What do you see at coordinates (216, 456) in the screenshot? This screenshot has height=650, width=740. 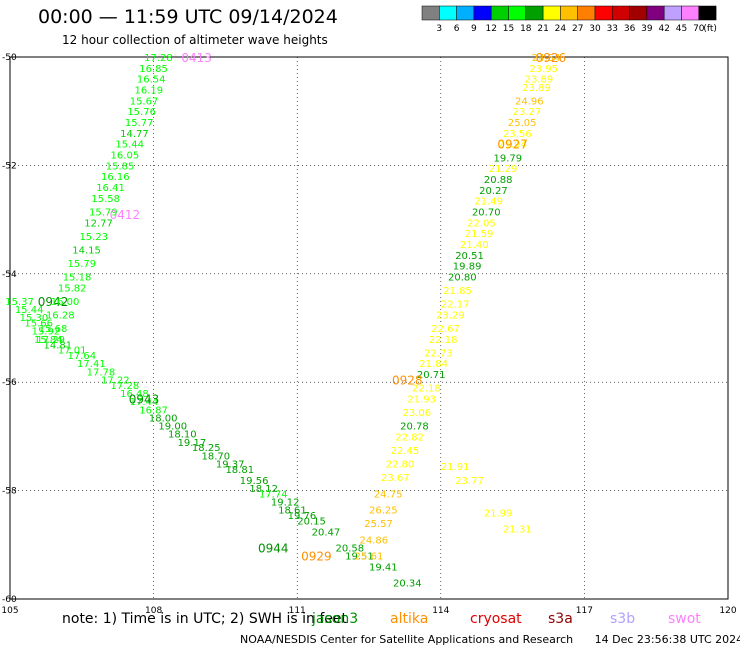 I see `wave-height-point: 18.70` at bounding box center [216, 456].